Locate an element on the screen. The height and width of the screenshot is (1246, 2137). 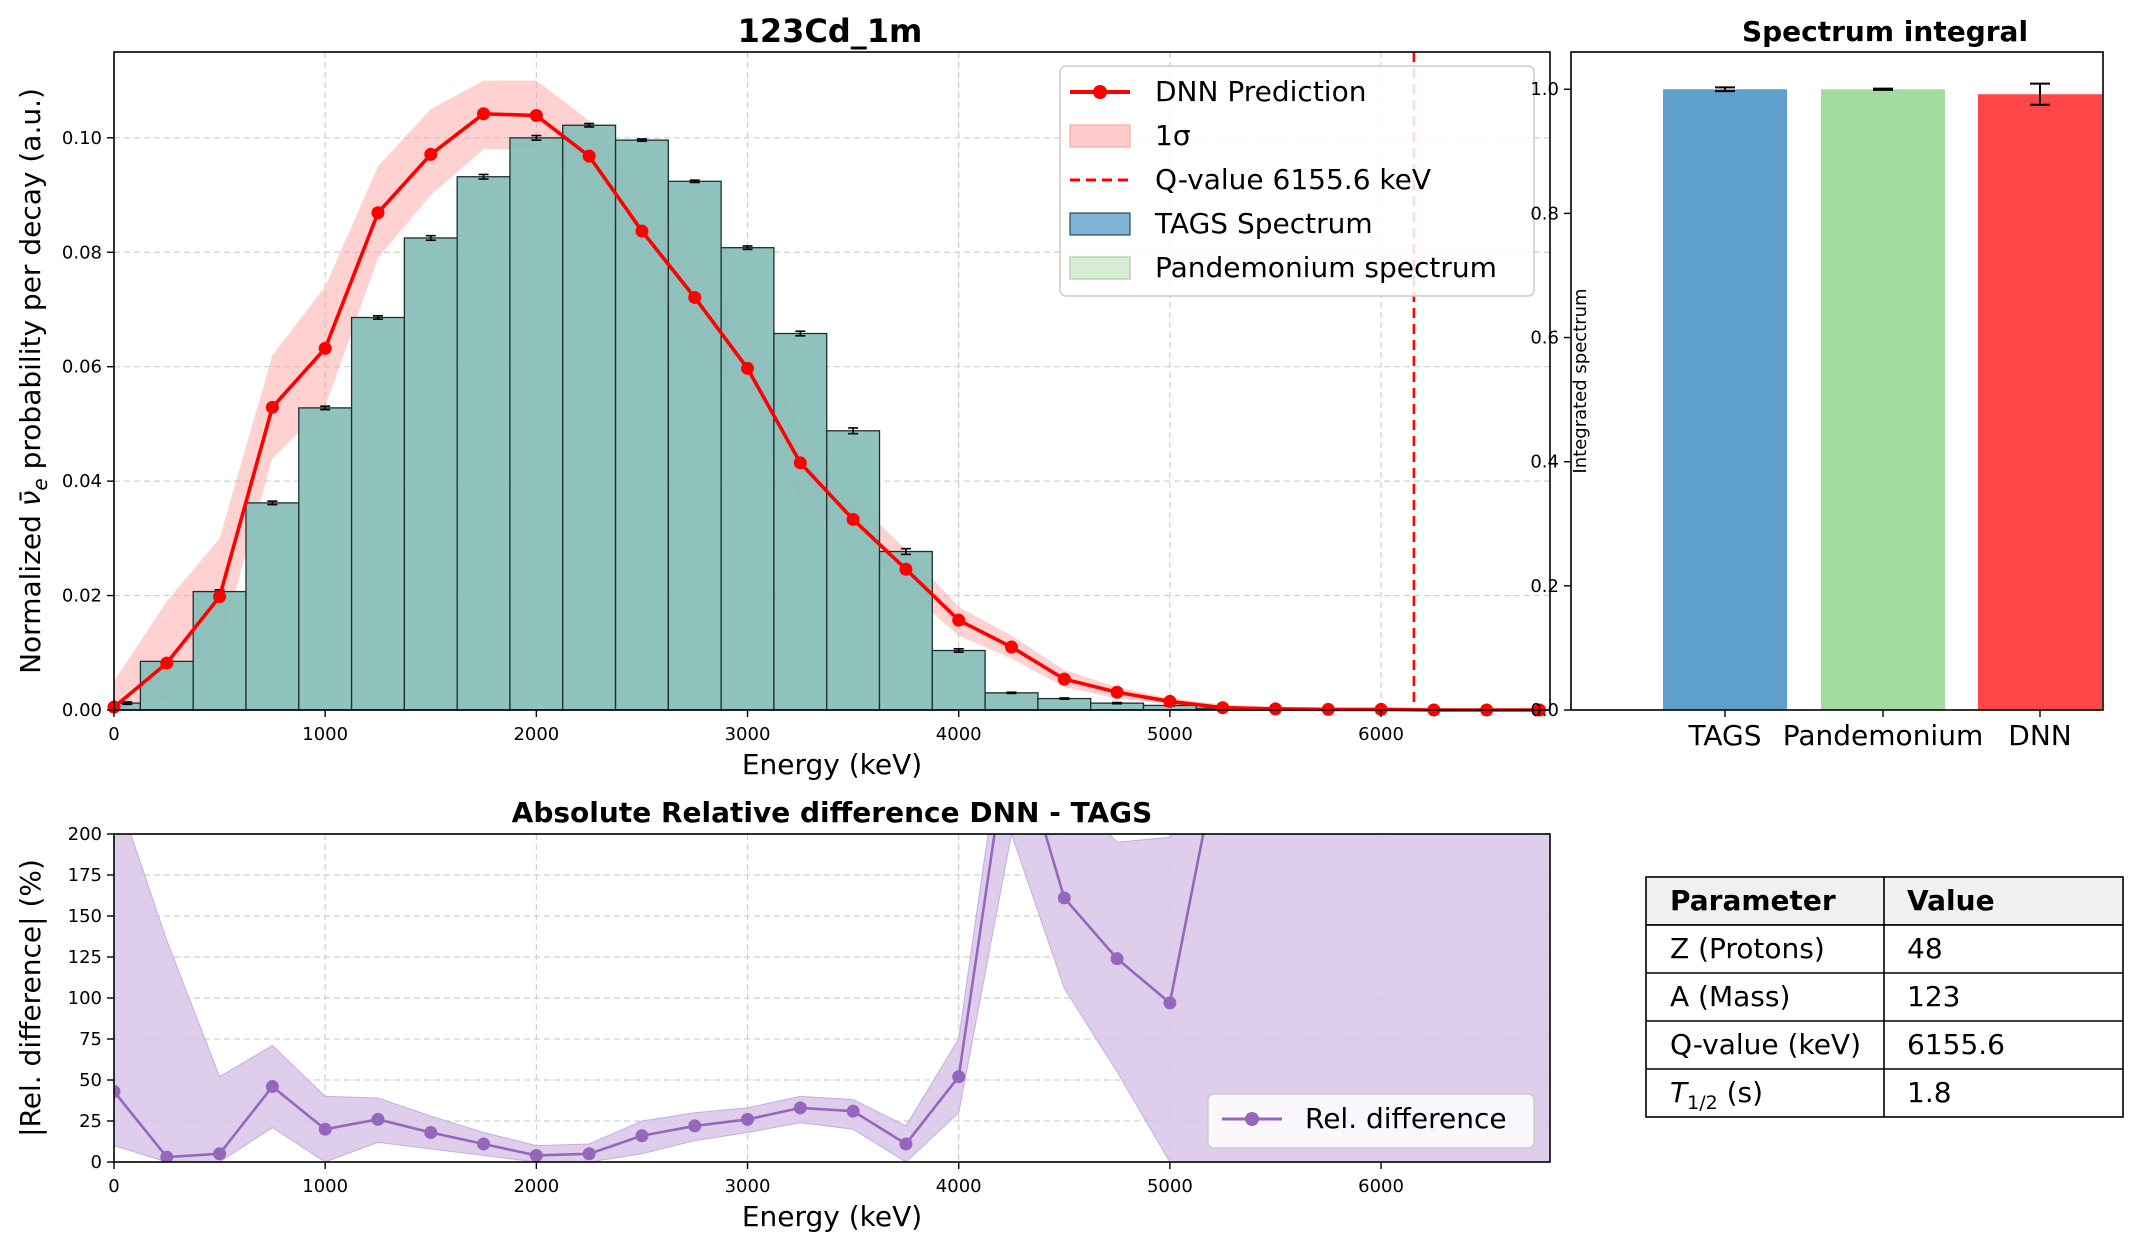
table-cell-param: Q-value (keV) is located at coordinates (1765, 1044).